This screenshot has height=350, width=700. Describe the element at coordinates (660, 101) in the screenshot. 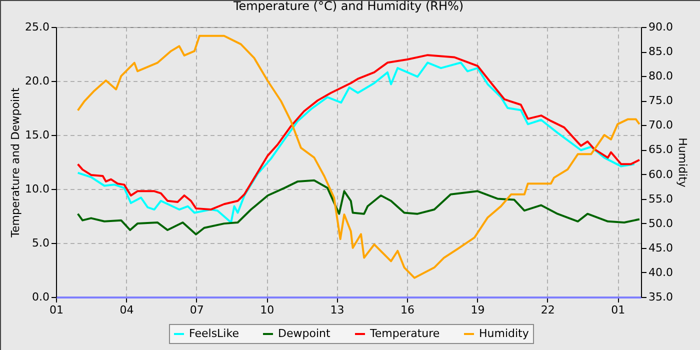

I see `y2-tick-label: 75.0` at that location.